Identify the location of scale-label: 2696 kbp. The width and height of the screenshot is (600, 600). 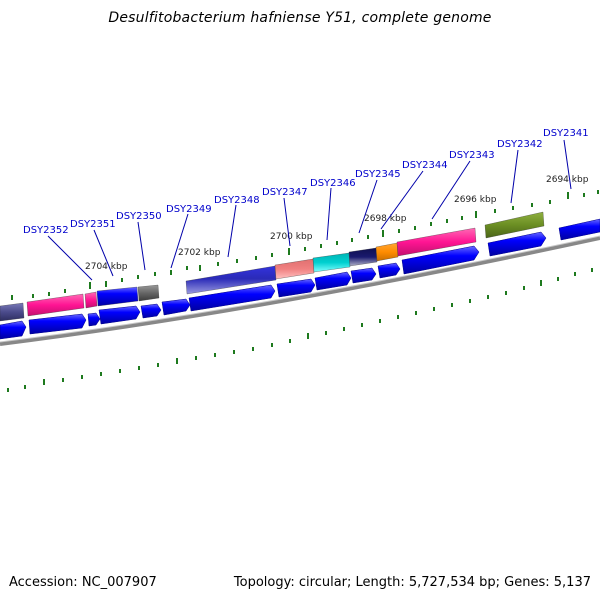
(475, 200).